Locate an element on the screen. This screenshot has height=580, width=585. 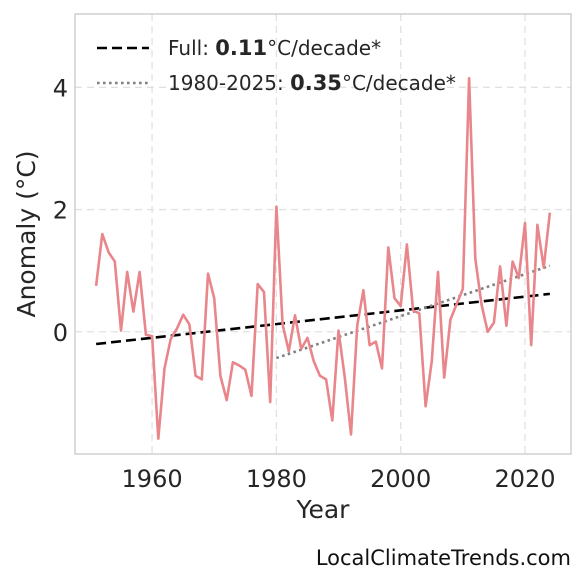
legend-entry-label: 1980-2025: is located at coordinates (229, 83).